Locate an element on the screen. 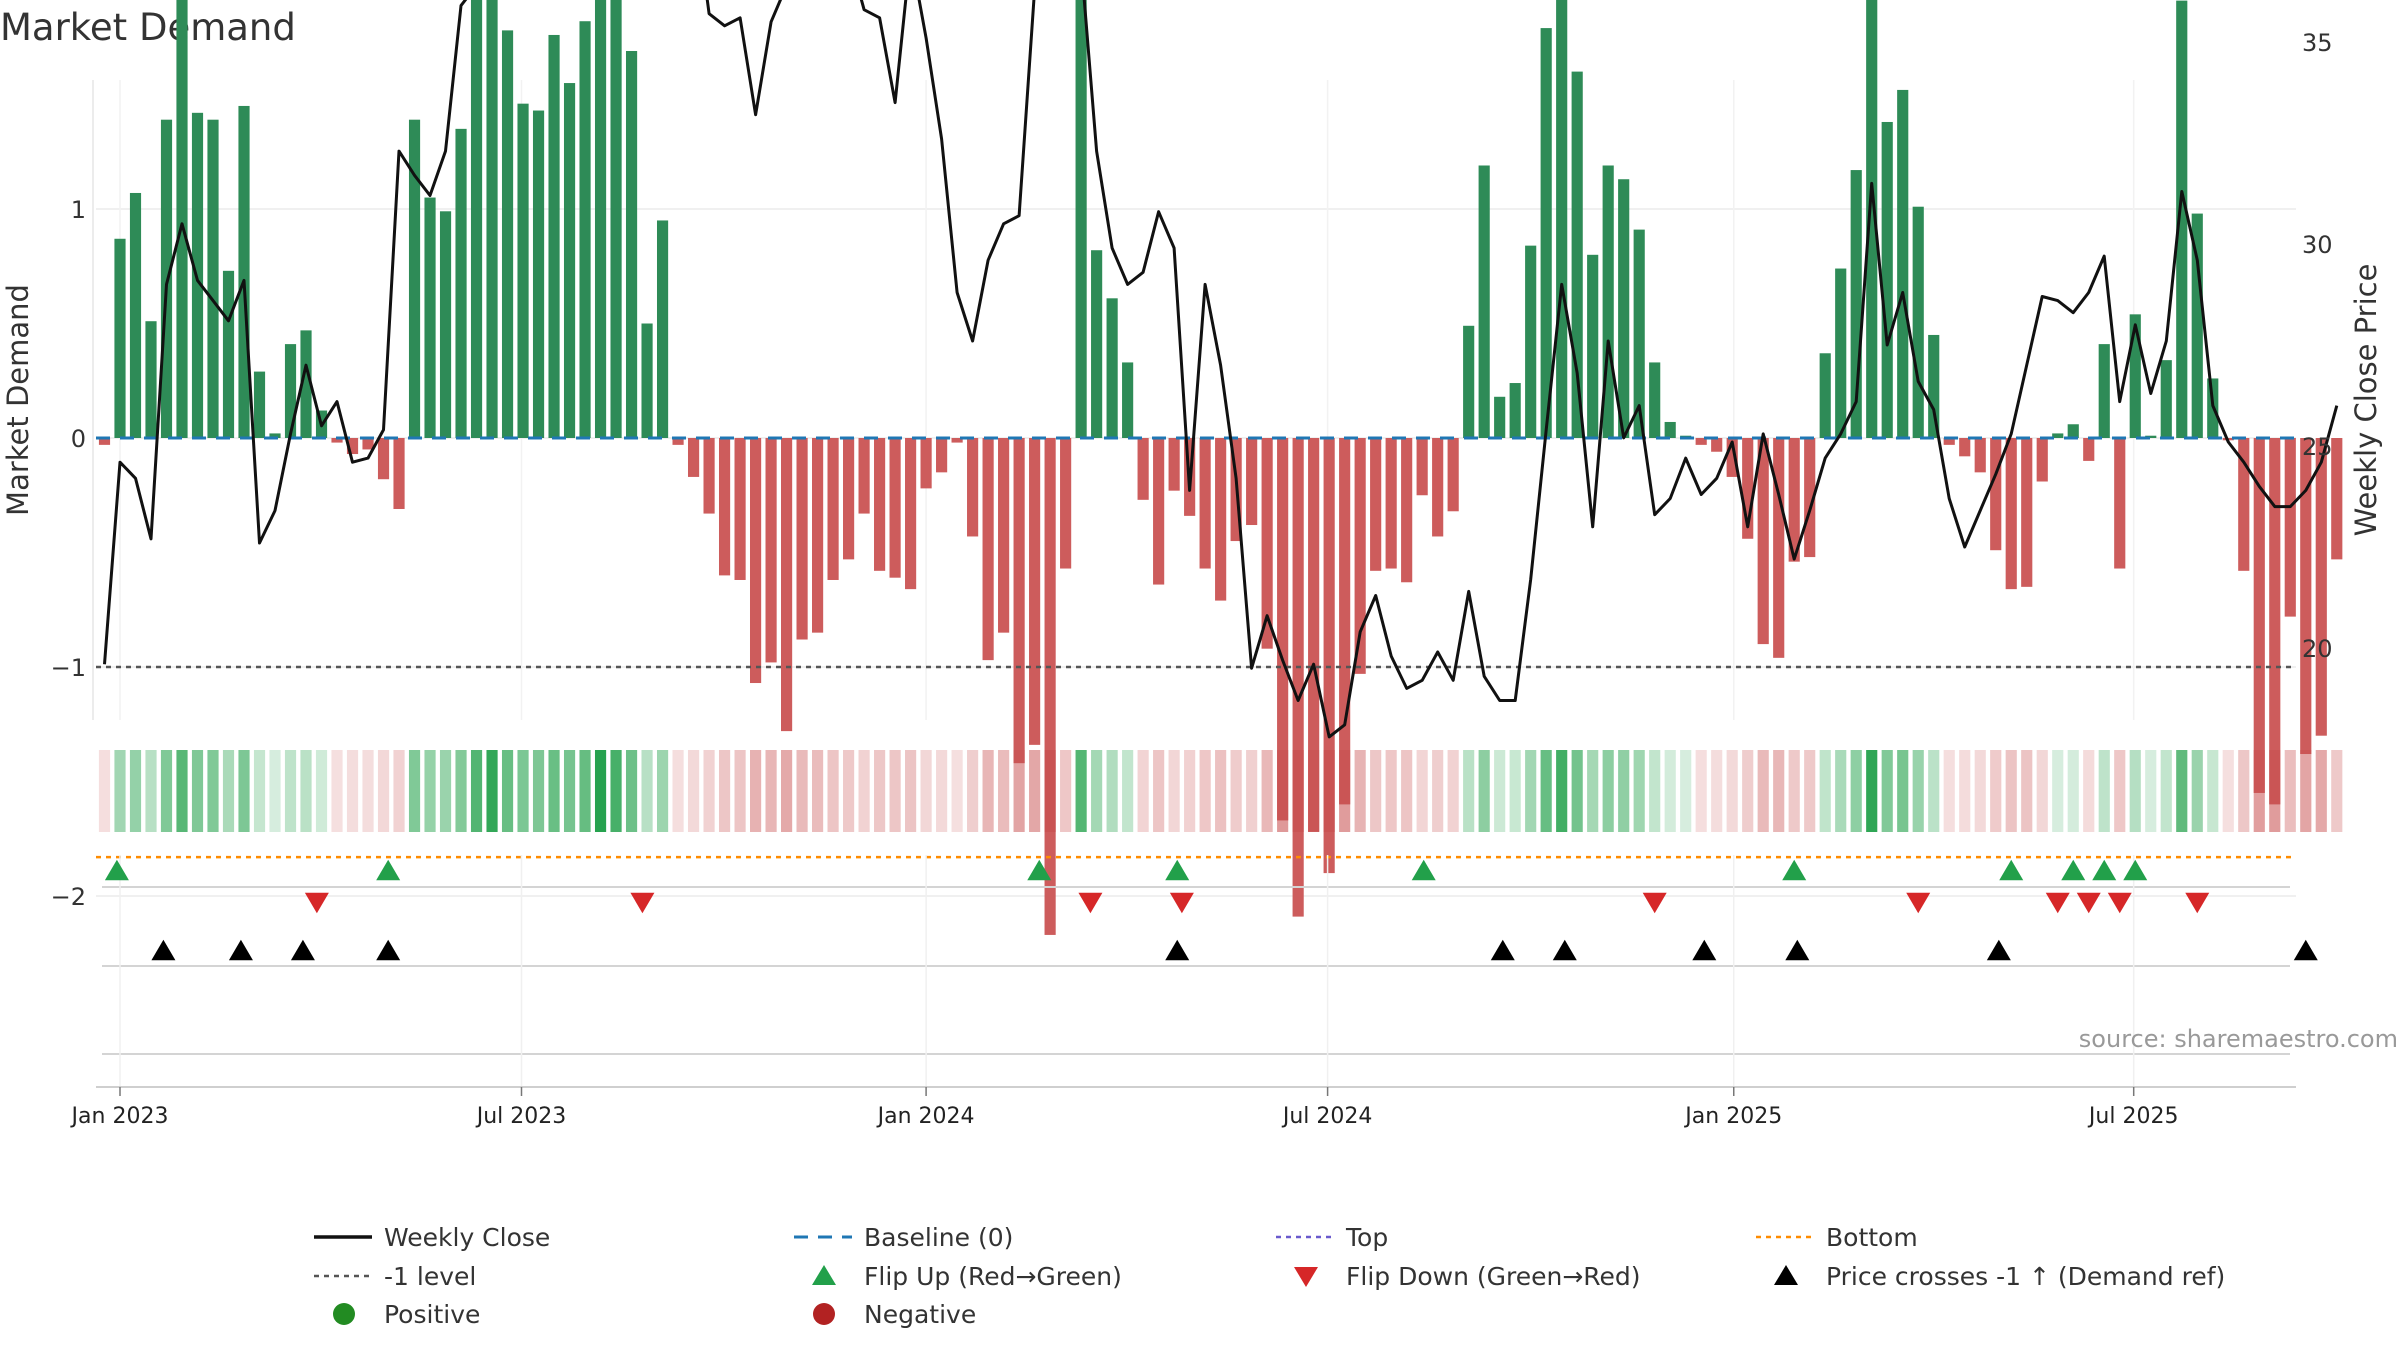 The height and width of the screenshot is (1350, 2400). y2-axis-label: Weekly Close Price is located at coordinates (2366, 400).